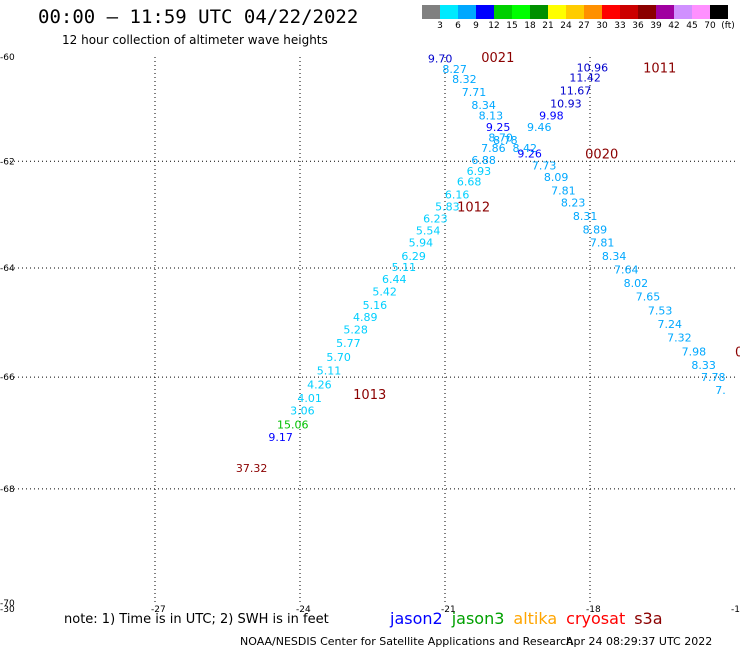 This screenshot has width=740, height=650. What do you see at coordinates (493, 148) in the screenshot?
I see `wave-height-label: 7.86` at bounding box center [493, 148].